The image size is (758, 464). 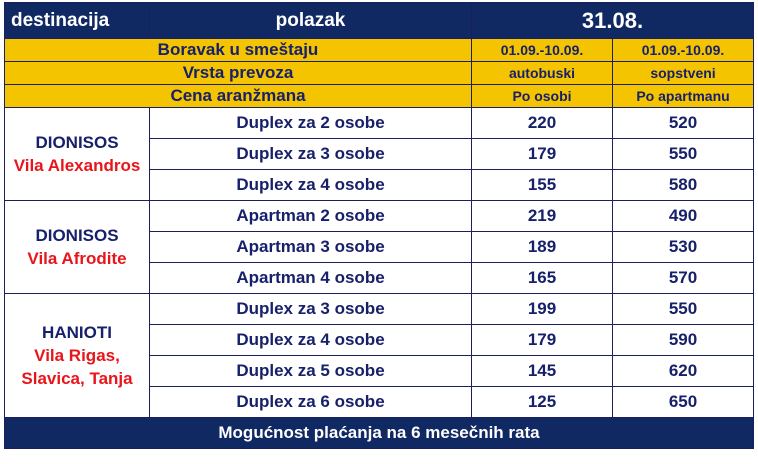 I want to click on departure-header: polazak, so click(x=310, y=20).